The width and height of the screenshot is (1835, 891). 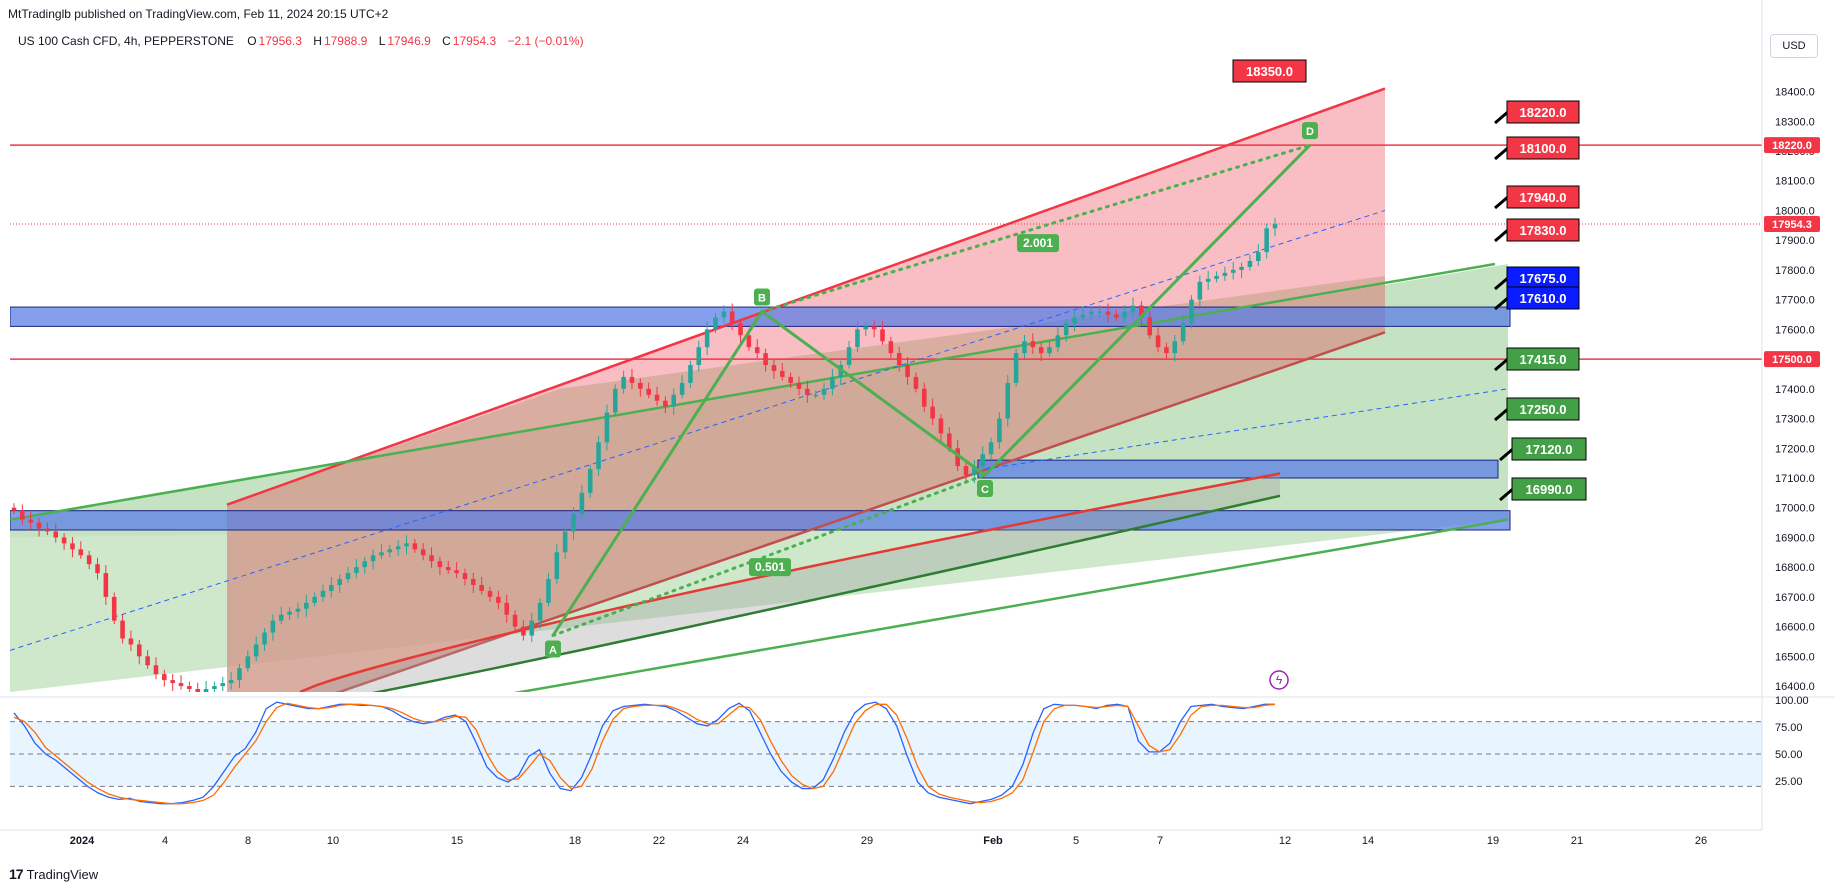 I want to click on oscillator-pane, so click(x=886, y=753).